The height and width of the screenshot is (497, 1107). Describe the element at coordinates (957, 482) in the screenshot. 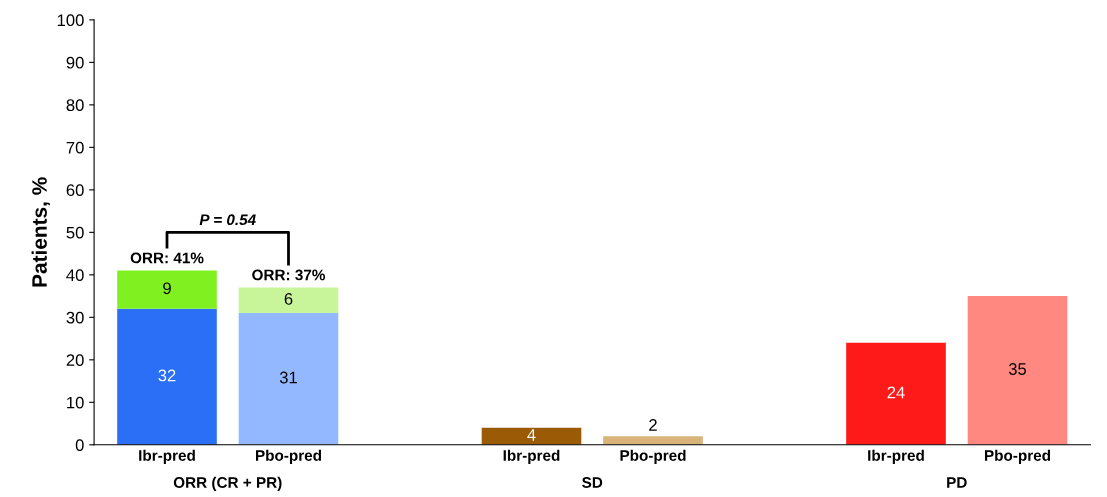

I see `text: PD` at that location.